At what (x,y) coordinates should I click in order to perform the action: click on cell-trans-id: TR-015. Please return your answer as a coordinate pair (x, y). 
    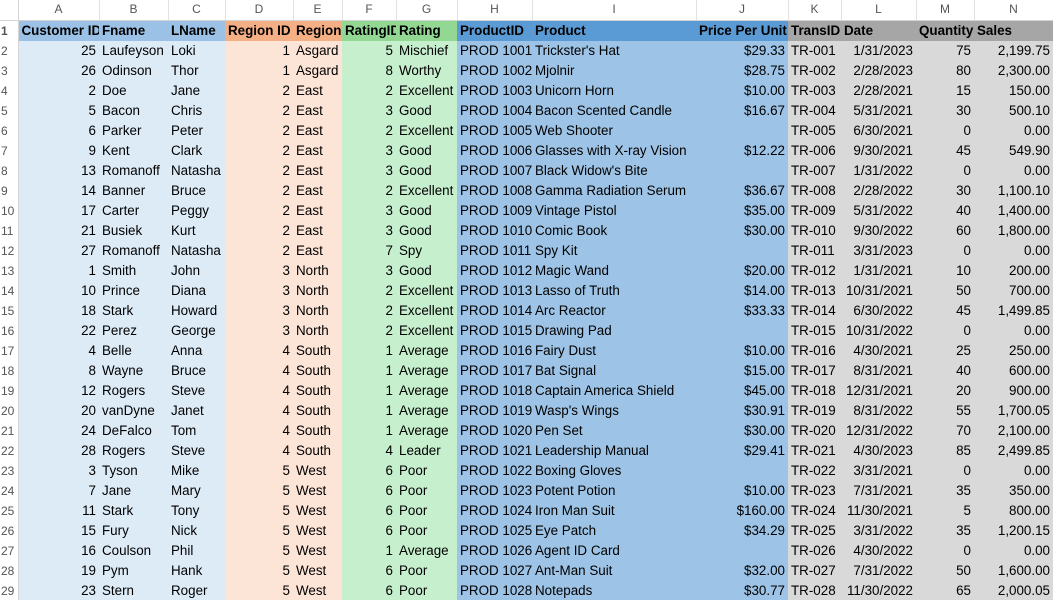
    Looking at the image, I should click on (814, 330).